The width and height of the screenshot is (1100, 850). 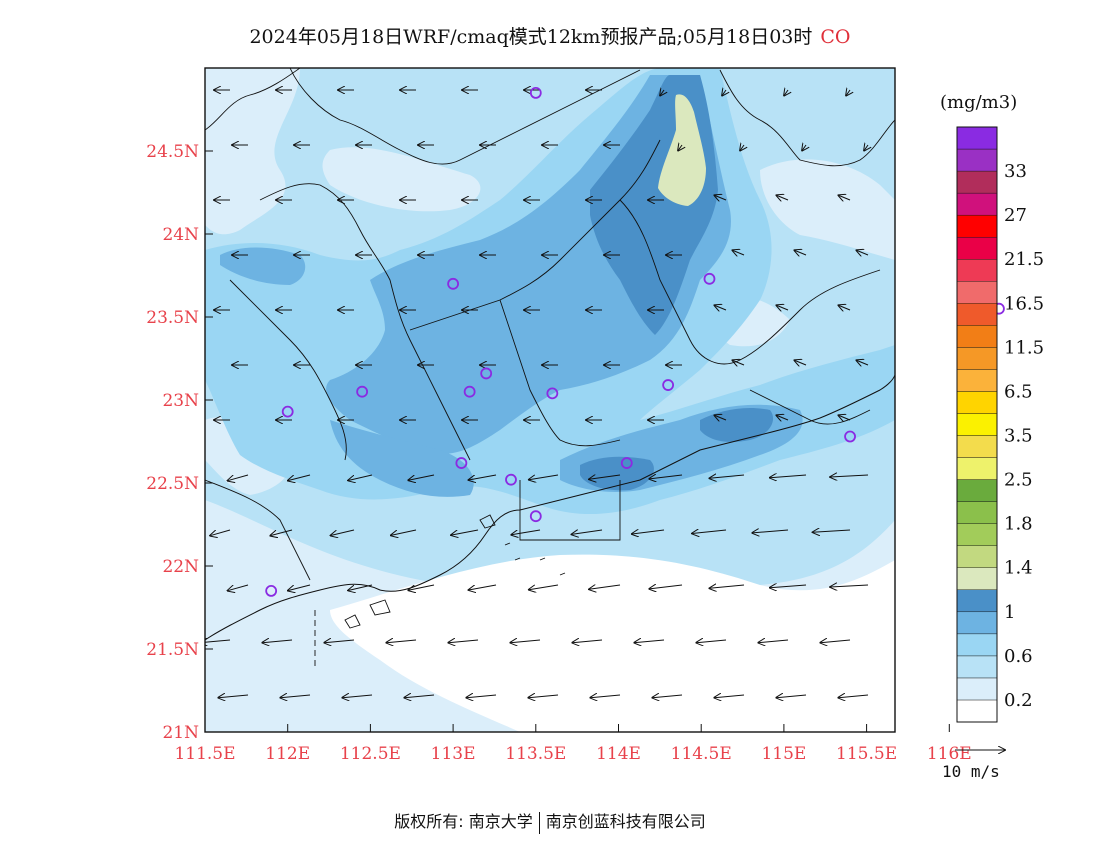 I want to click on colorbar-label: 2.5, so click(x=1018, y=480).